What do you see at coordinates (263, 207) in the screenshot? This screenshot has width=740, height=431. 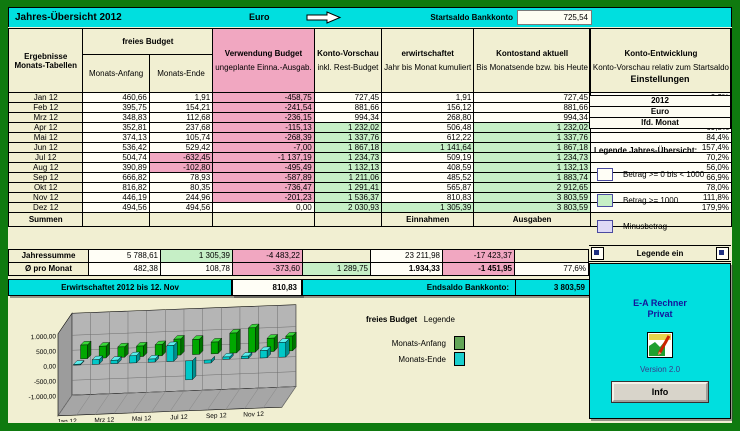 I see `cell-ungeplant: 0,00` at bounding box center [263, 207].